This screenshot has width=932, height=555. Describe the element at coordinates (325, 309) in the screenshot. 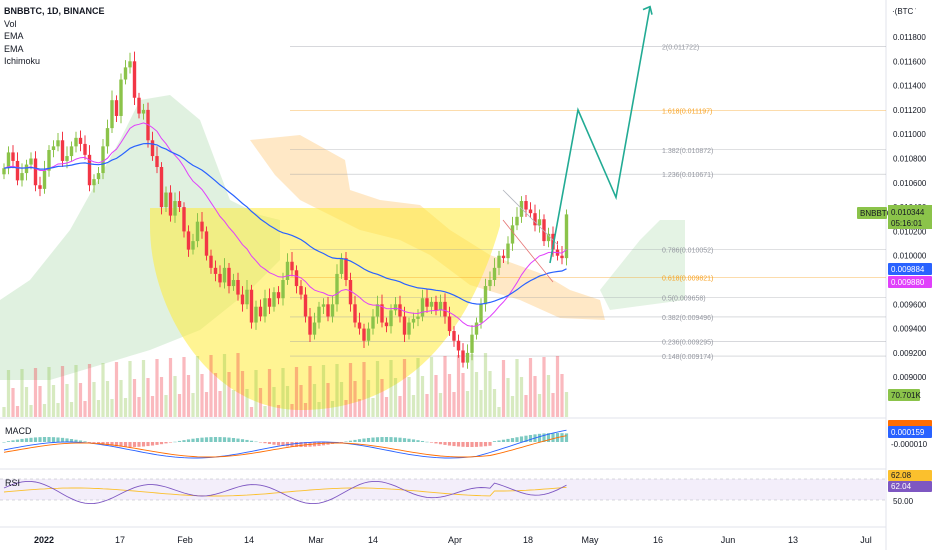

I see `cup-pattern` at that location.